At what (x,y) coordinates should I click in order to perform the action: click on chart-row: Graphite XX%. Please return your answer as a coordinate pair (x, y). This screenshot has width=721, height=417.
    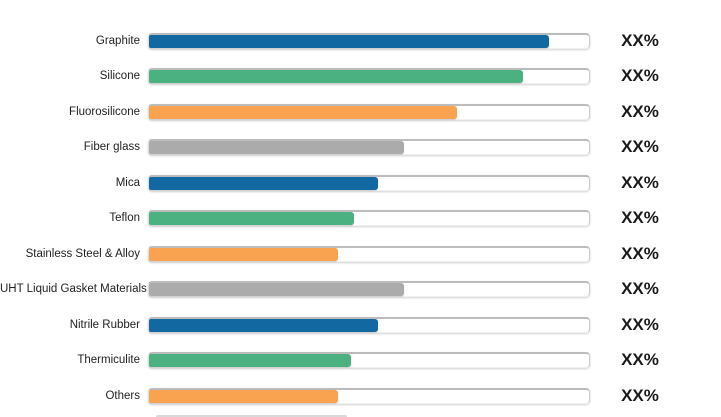
    Looking at the image, I should click on (360, 41).